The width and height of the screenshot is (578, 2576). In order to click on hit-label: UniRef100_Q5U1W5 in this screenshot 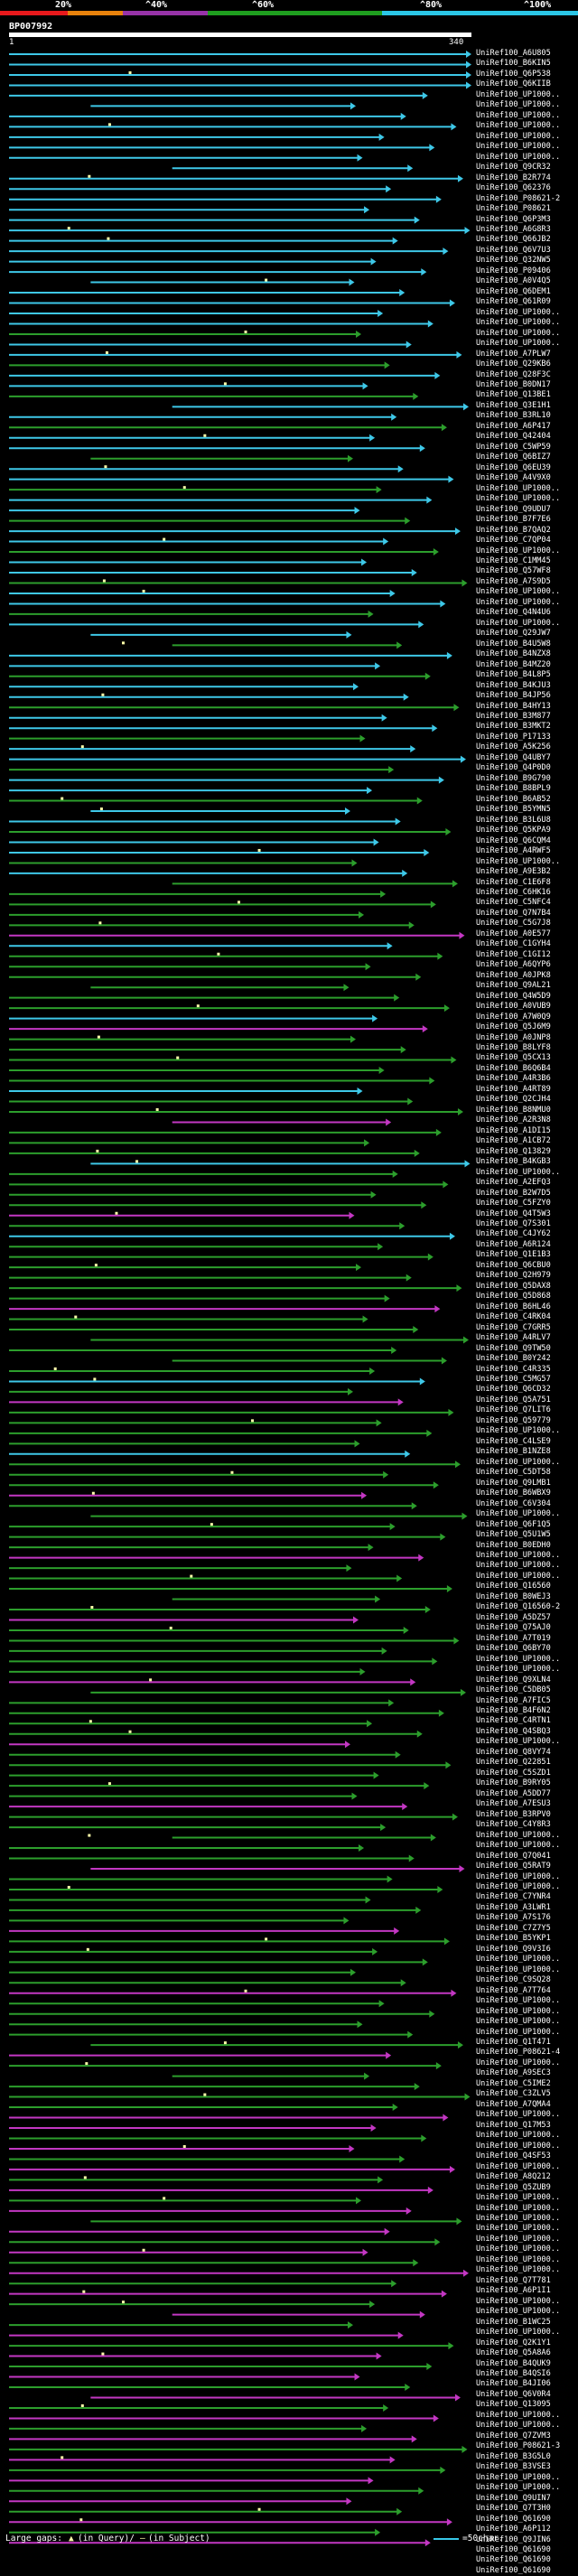, I will do `click(513, 1535)`.